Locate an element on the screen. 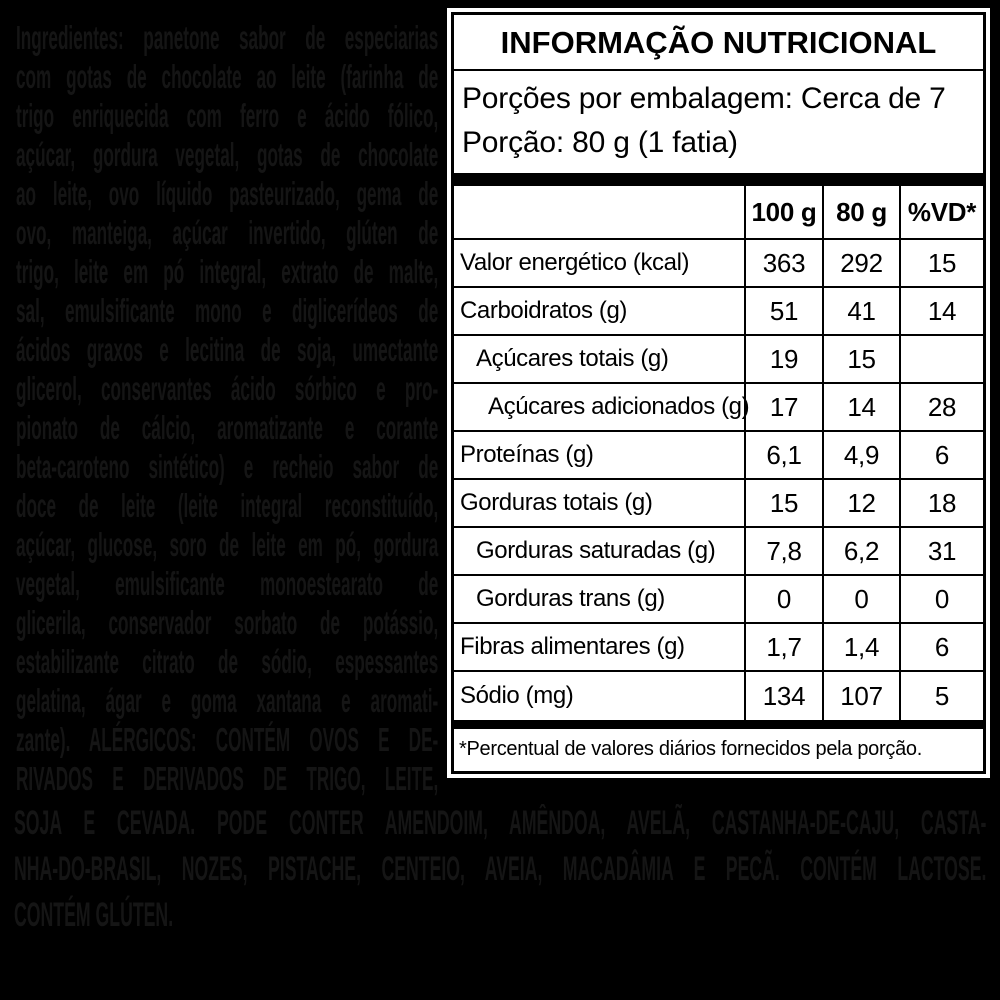 The width and height of the screenshot is (1000, 1000). nutrient-label: Açúcares adicionados (g) is located at coordinates (619, 406).